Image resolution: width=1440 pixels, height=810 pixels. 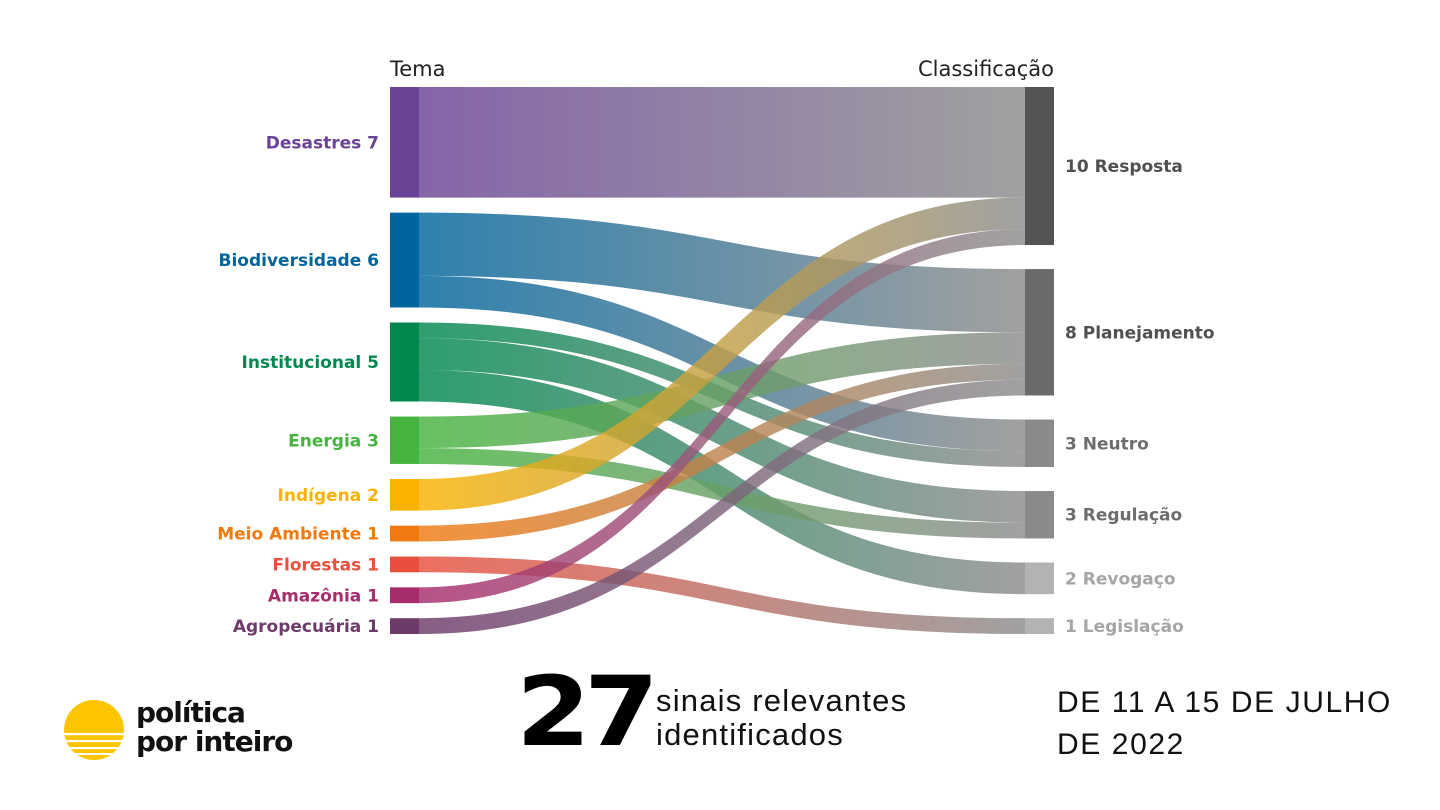 I want to click on link-energia-to-planejamento, so click(x=722, y=390).